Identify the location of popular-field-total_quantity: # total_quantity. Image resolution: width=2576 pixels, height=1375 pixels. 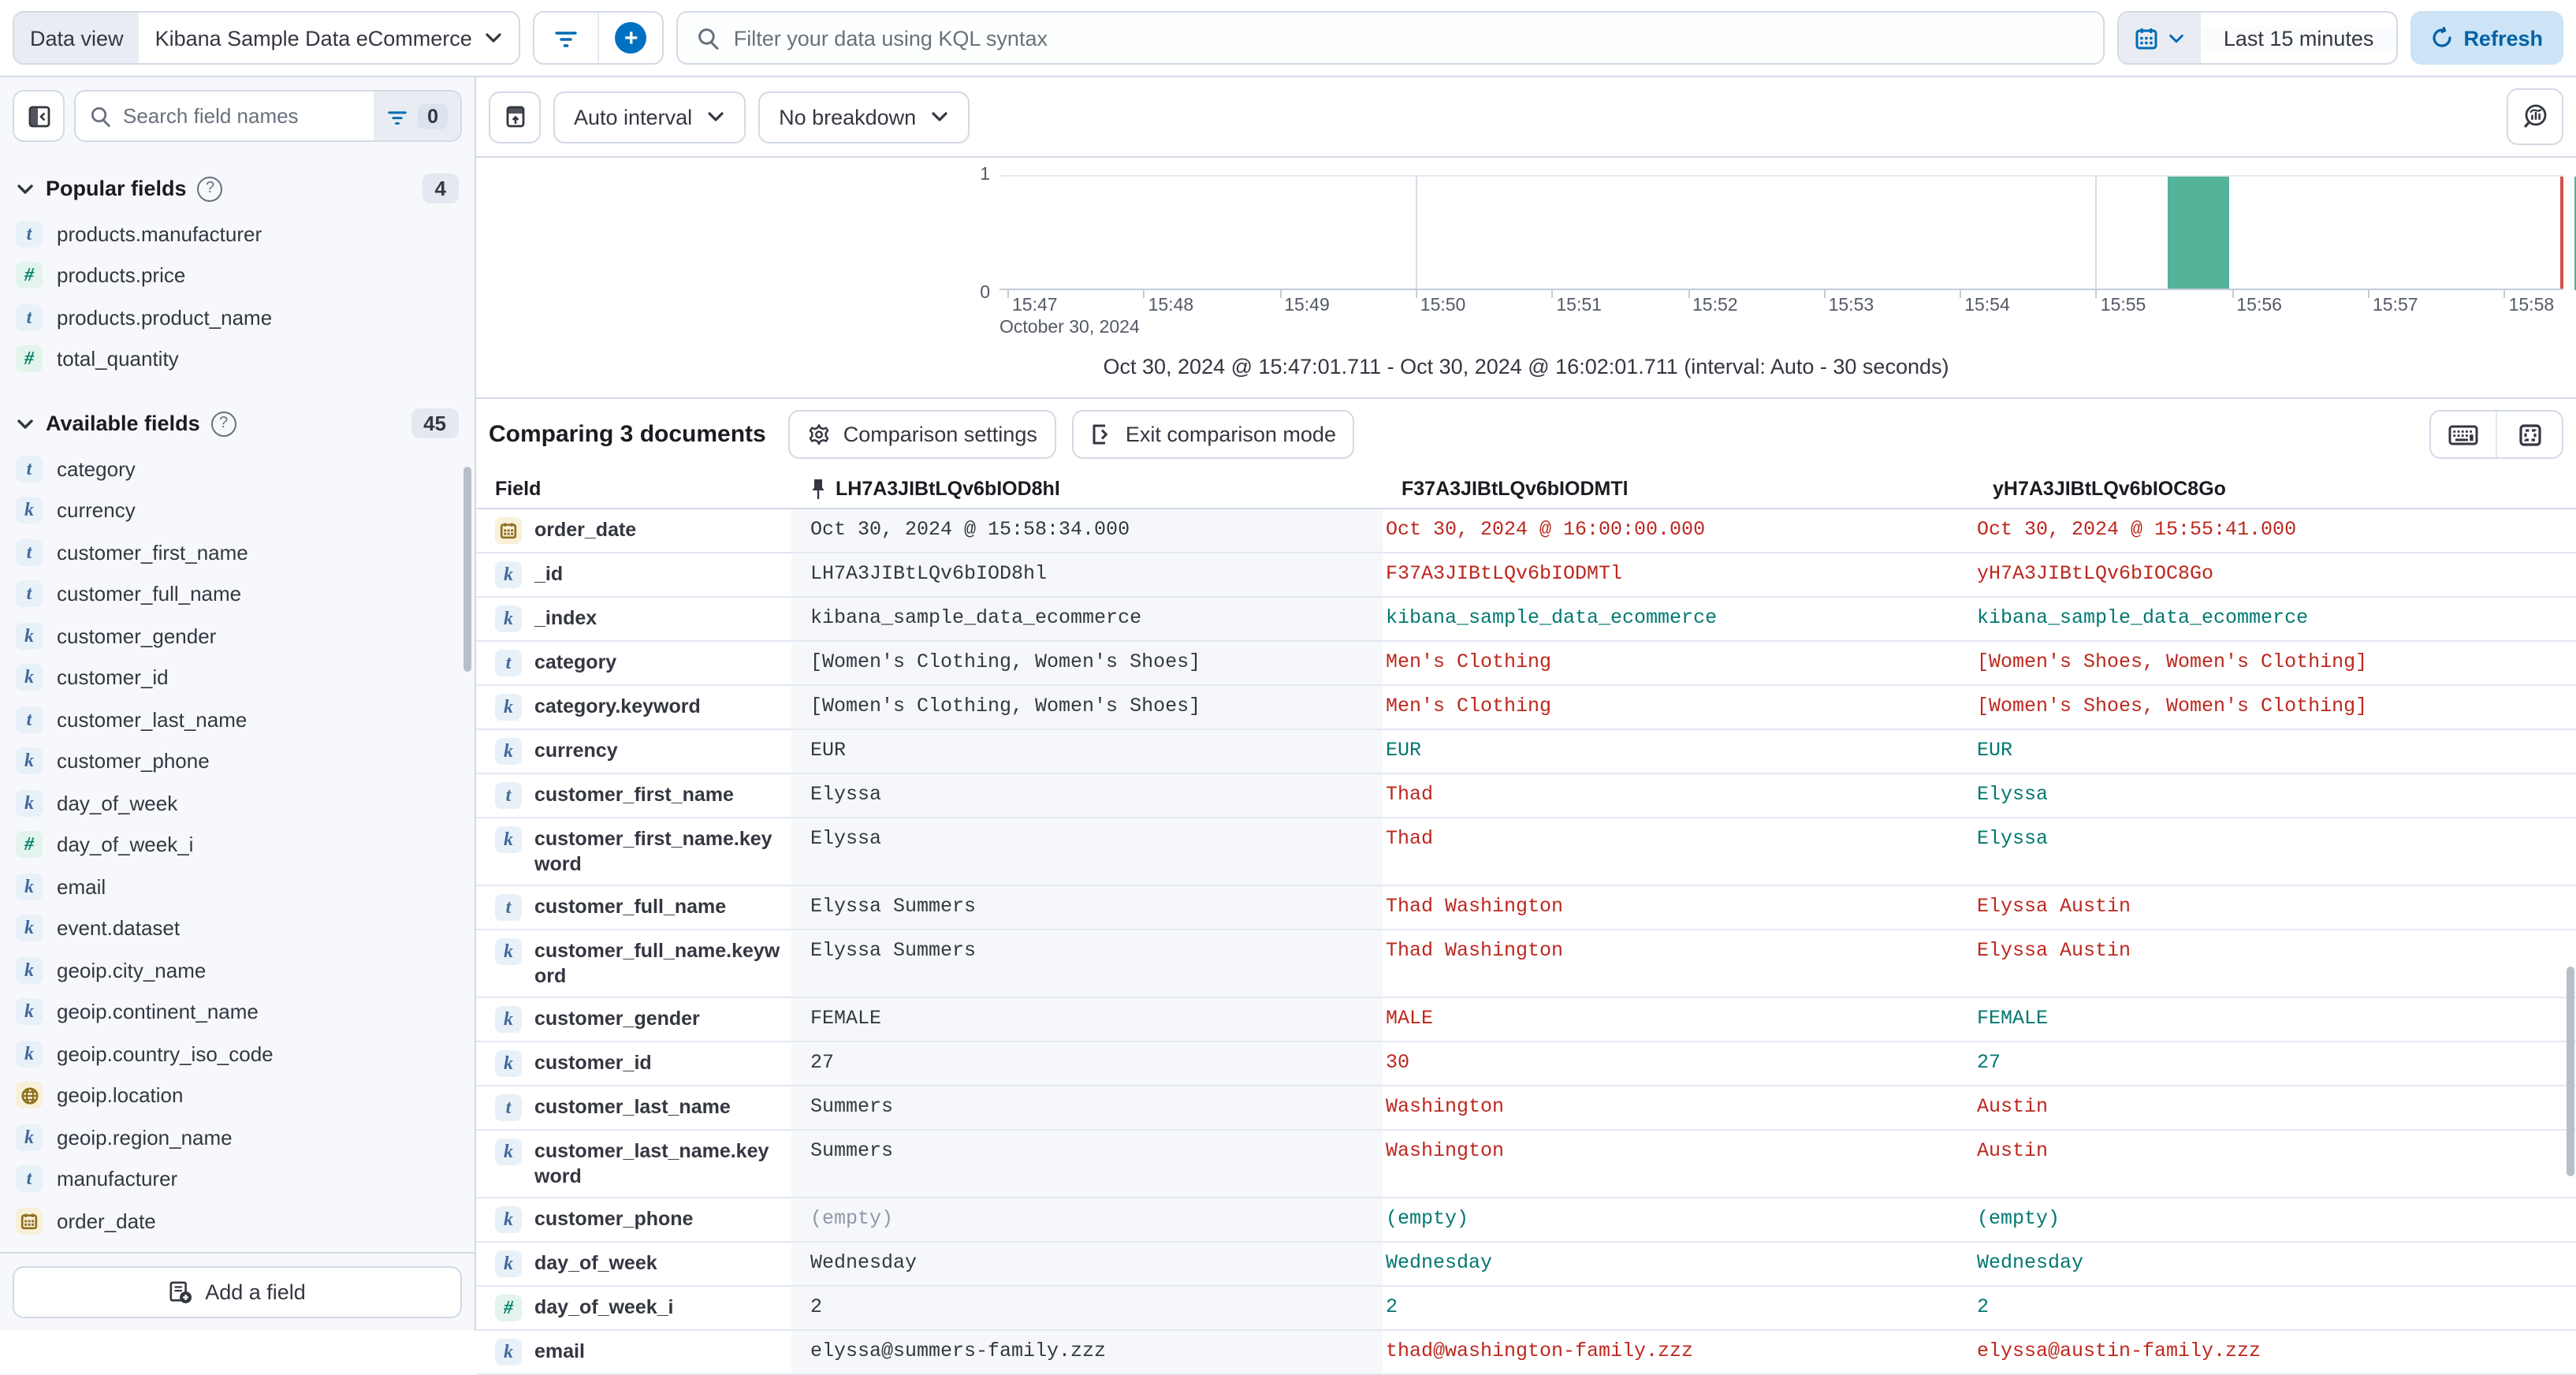
(237, 359).